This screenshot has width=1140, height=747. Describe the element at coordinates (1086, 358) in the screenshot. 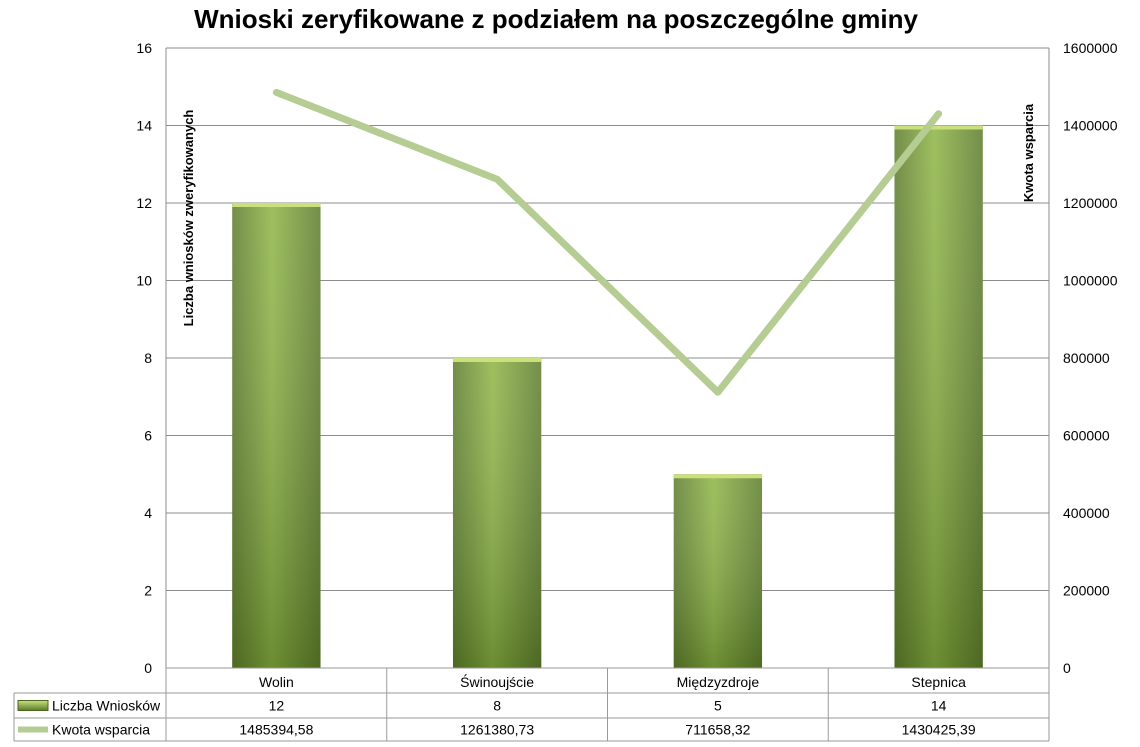

I see `right-tick-label: 800000` at that location.